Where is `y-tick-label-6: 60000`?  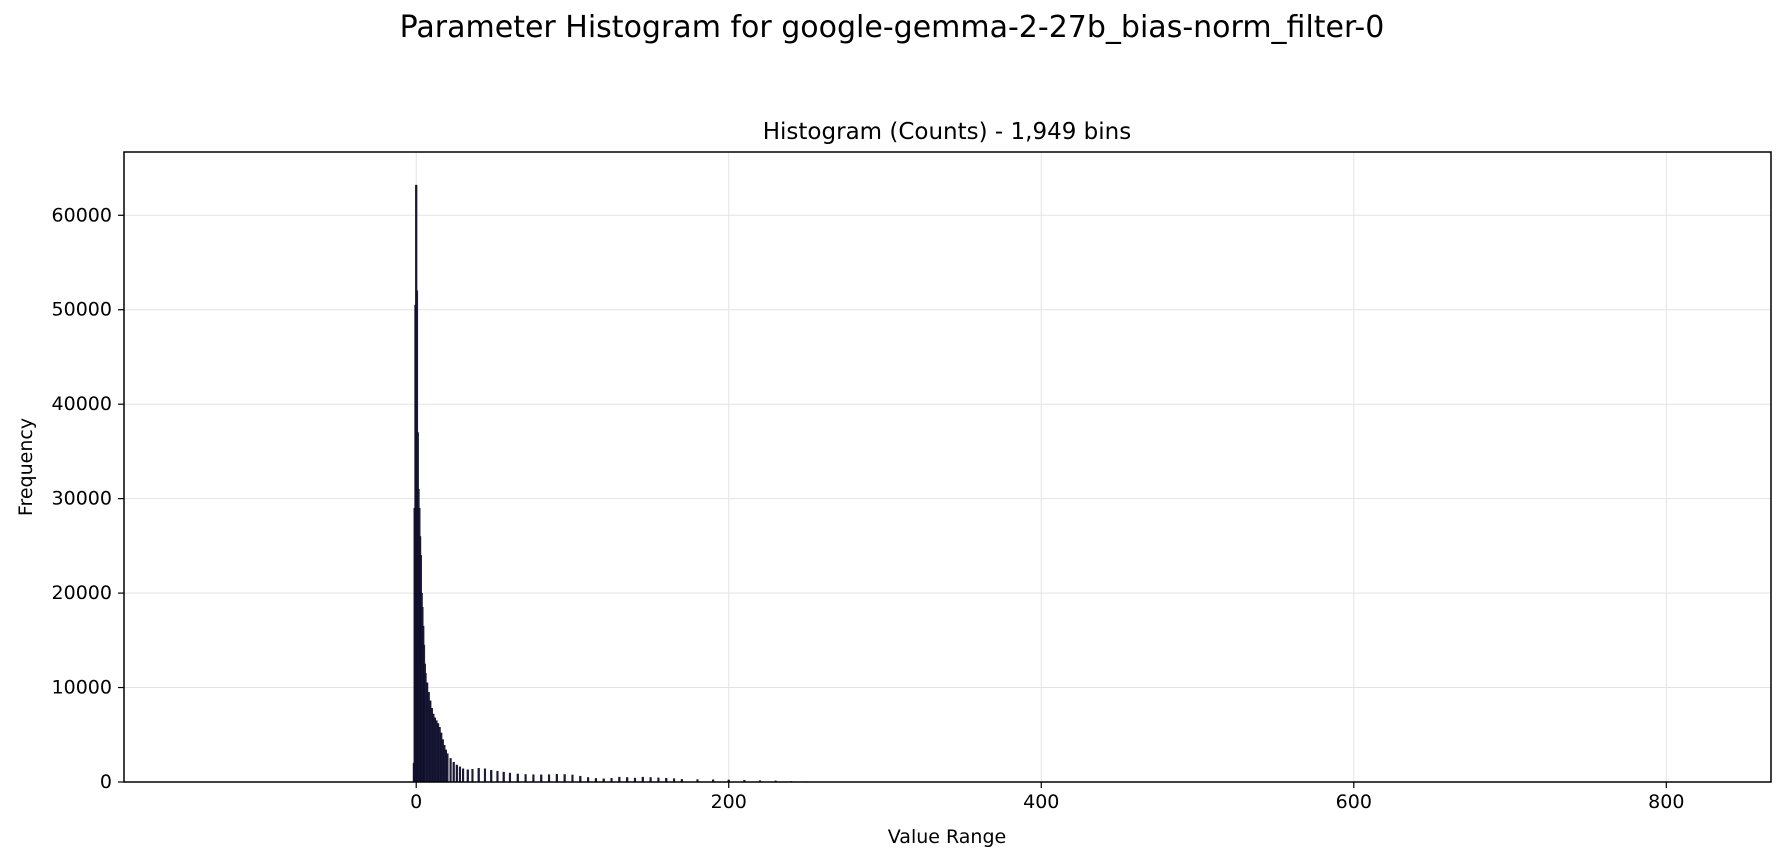 y-tick-label-6: 60000 is located at coordinates (82, 215).